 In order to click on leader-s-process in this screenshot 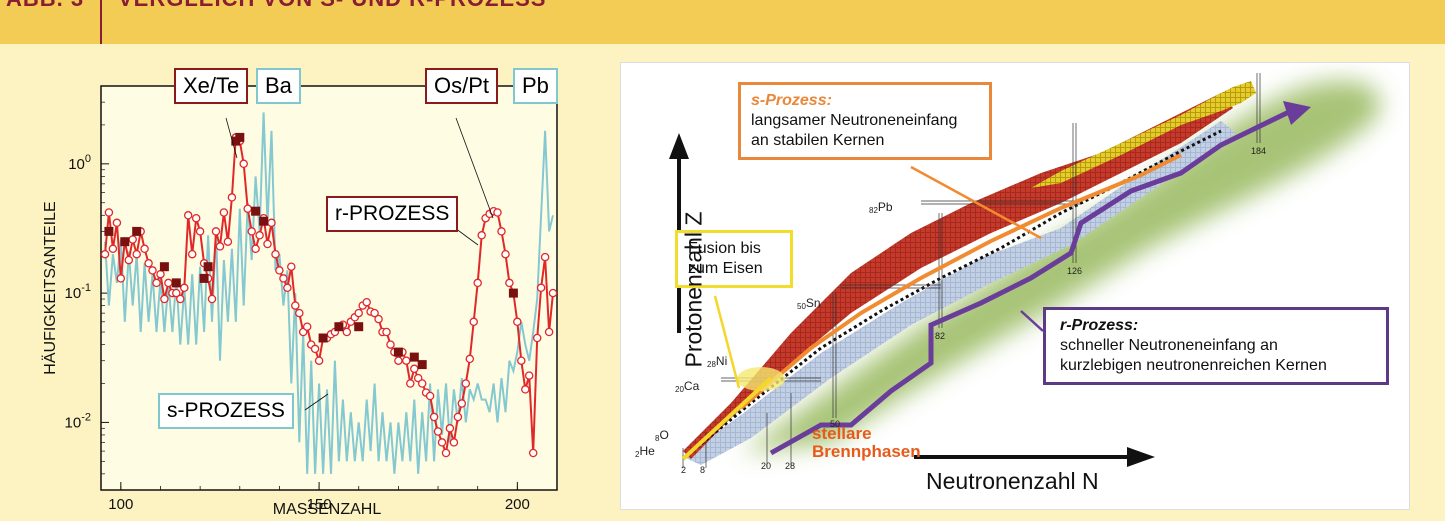, I will do `click(316, 402)`.